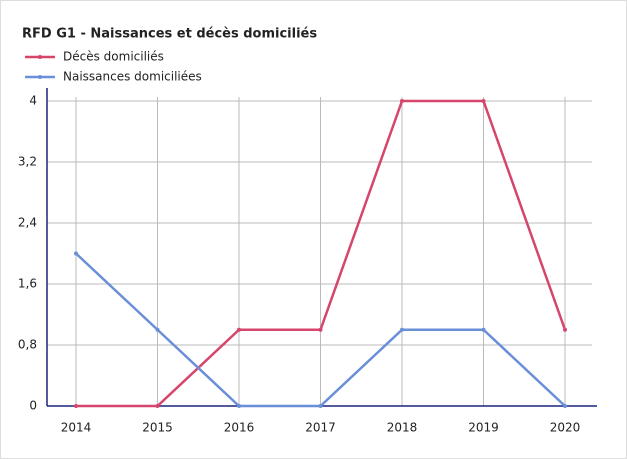 This screenshot has width=627, height=459. What do you see at coordinates (132, 77) in the screenshot?
I see `legend-label: Naissances domiciliées` at bounding box center [132, 77].